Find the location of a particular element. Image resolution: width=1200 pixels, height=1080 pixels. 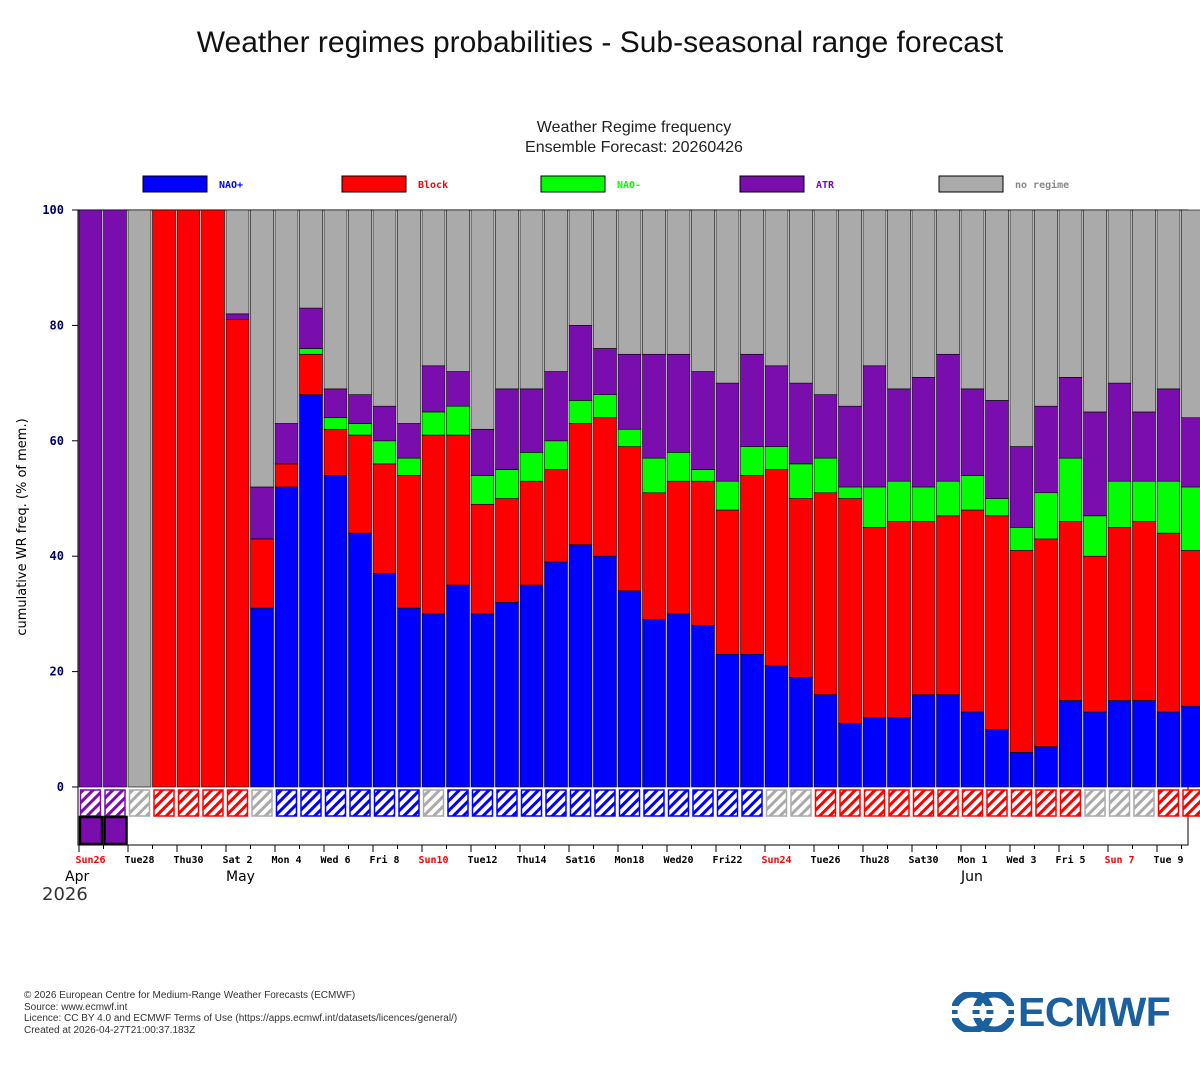

legend-swatch-no-regime is located at coordinates (971, 184).